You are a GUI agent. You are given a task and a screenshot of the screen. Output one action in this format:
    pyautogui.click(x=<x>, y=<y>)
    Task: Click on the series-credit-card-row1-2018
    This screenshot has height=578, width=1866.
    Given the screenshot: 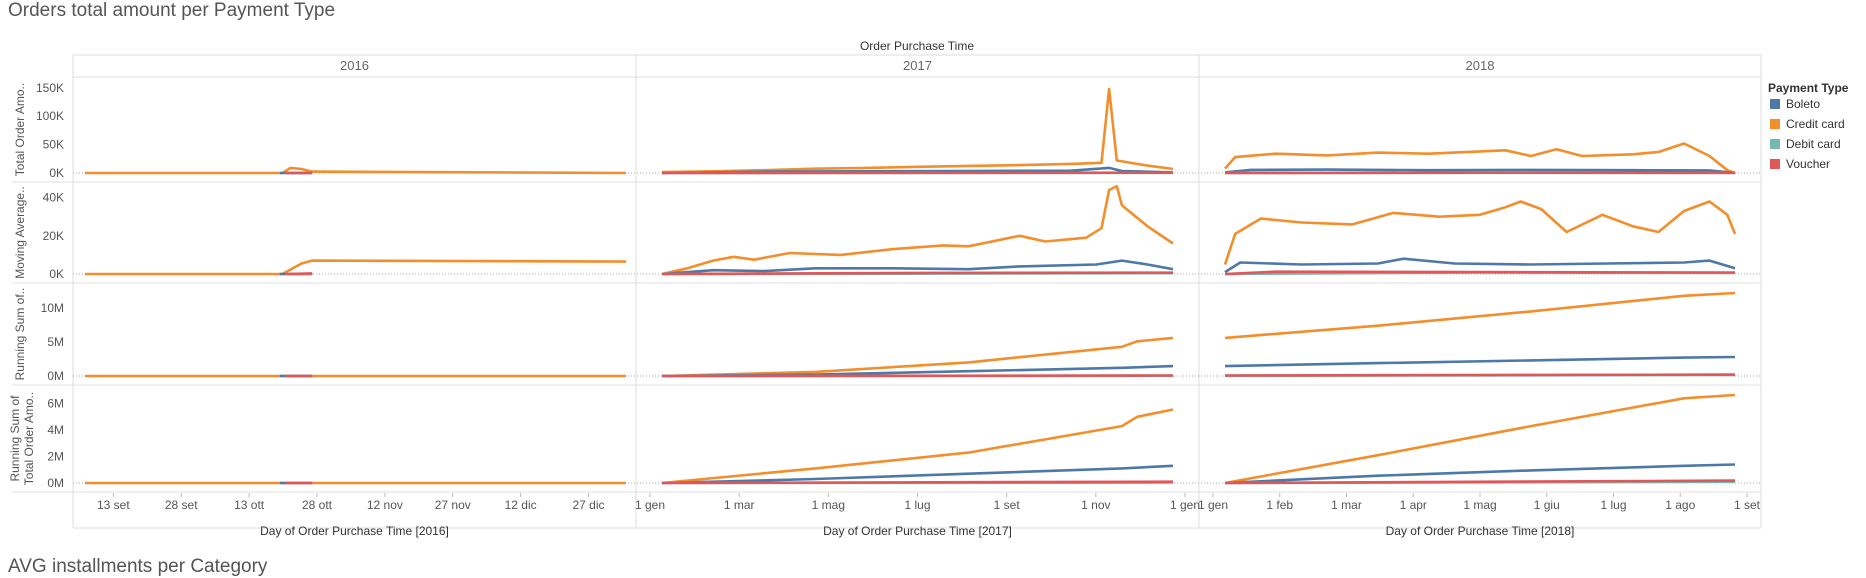 What is the action you would take?
    pyautogui.click(x=1480, y=233)
    